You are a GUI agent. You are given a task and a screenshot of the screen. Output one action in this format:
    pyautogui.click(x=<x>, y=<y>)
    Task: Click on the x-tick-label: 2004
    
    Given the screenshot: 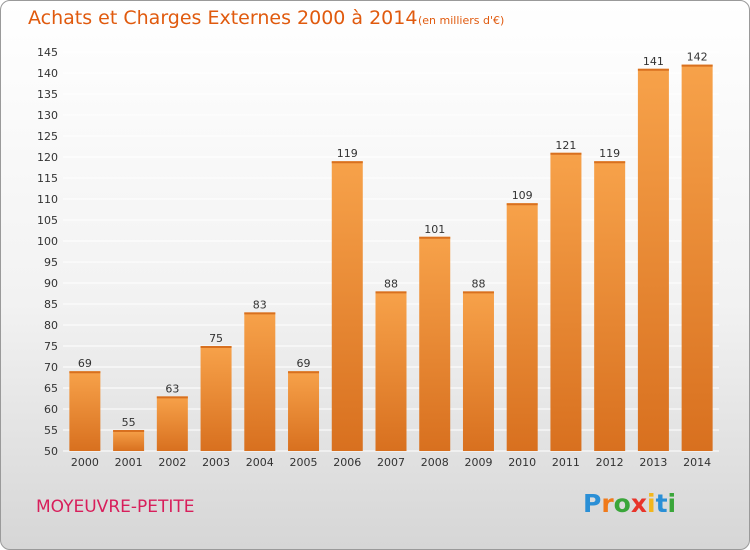 What is the action you would take?
    pyautogui.click(x=260, y=462)
    